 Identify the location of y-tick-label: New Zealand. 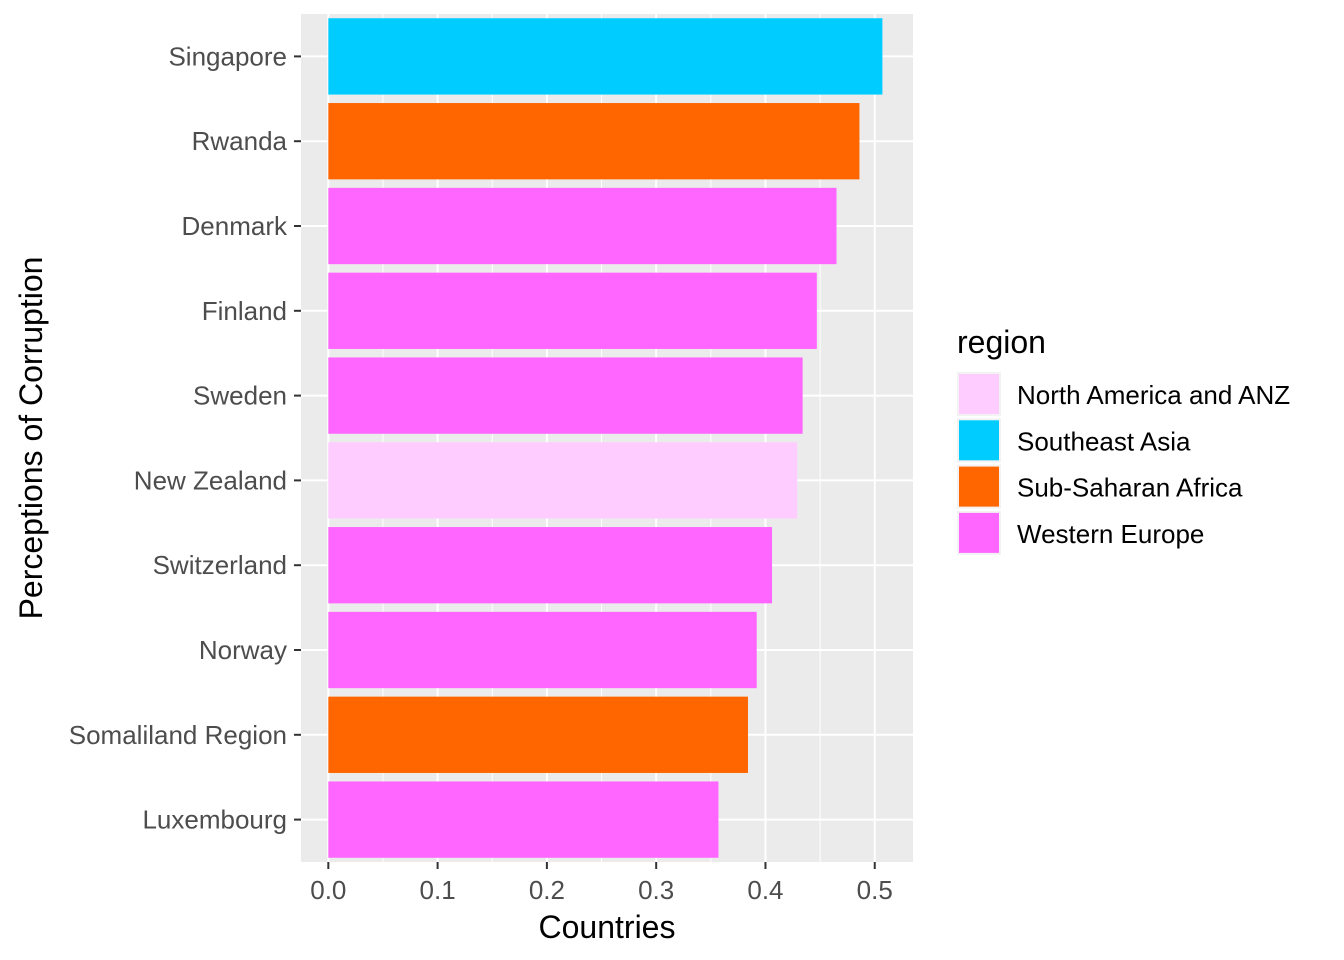
(210, 480).